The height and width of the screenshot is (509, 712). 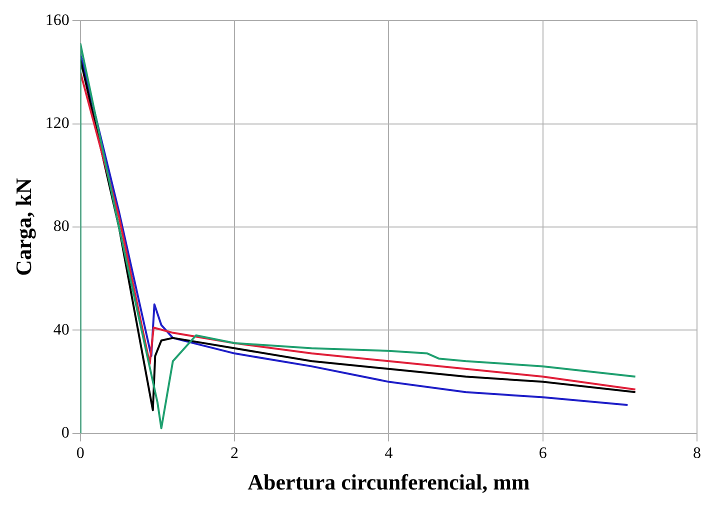 What do you see at coordinates (57, 123) in the screenshot?
I see `y-tick-label: 120` at bounding box center [57, 123].